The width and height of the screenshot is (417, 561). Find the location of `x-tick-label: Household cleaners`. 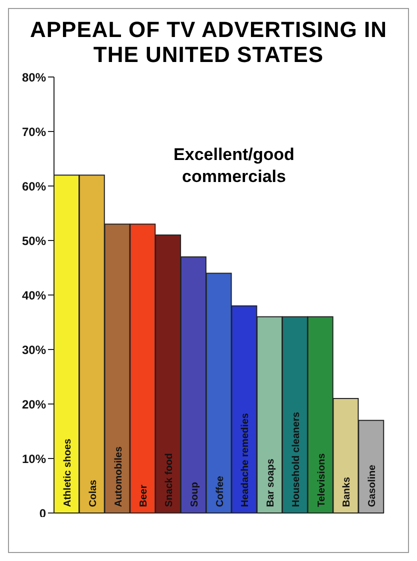

x-tick-label: Household cleaners is located at coordinates (296, 459).